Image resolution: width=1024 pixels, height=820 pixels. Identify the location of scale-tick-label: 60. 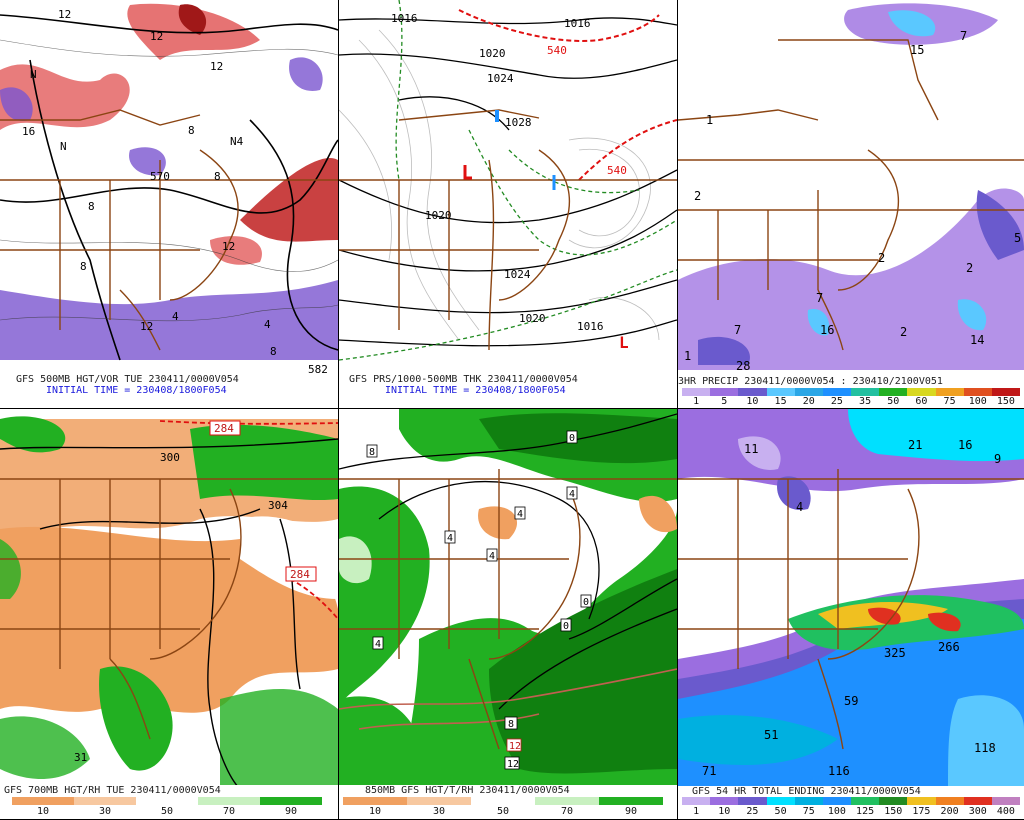
(921, 401).